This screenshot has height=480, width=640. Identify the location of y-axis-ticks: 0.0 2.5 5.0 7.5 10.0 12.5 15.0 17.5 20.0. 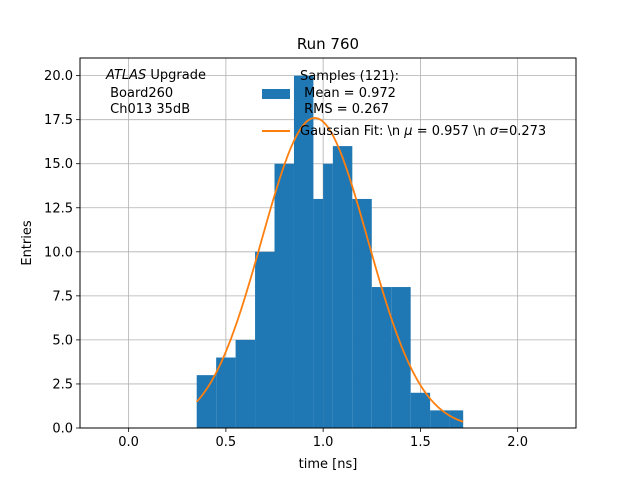
(62, 253).